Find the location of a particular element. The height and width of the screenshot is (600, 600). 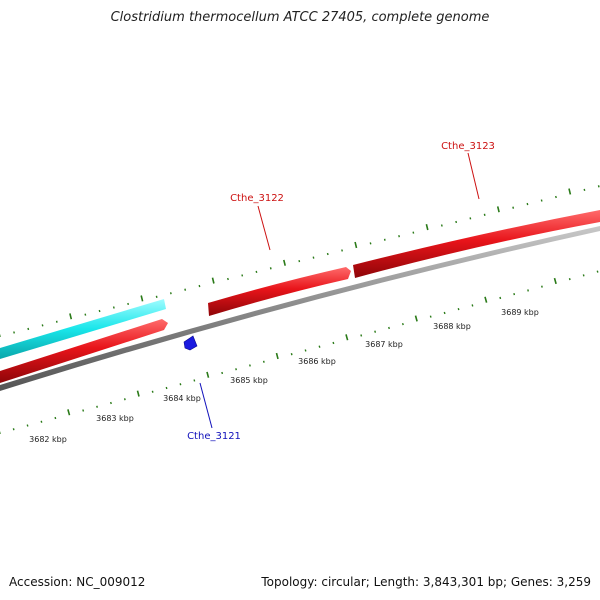

gene-label-cthe-3122: Cthe_3122 is located at coordinates (257, 198).